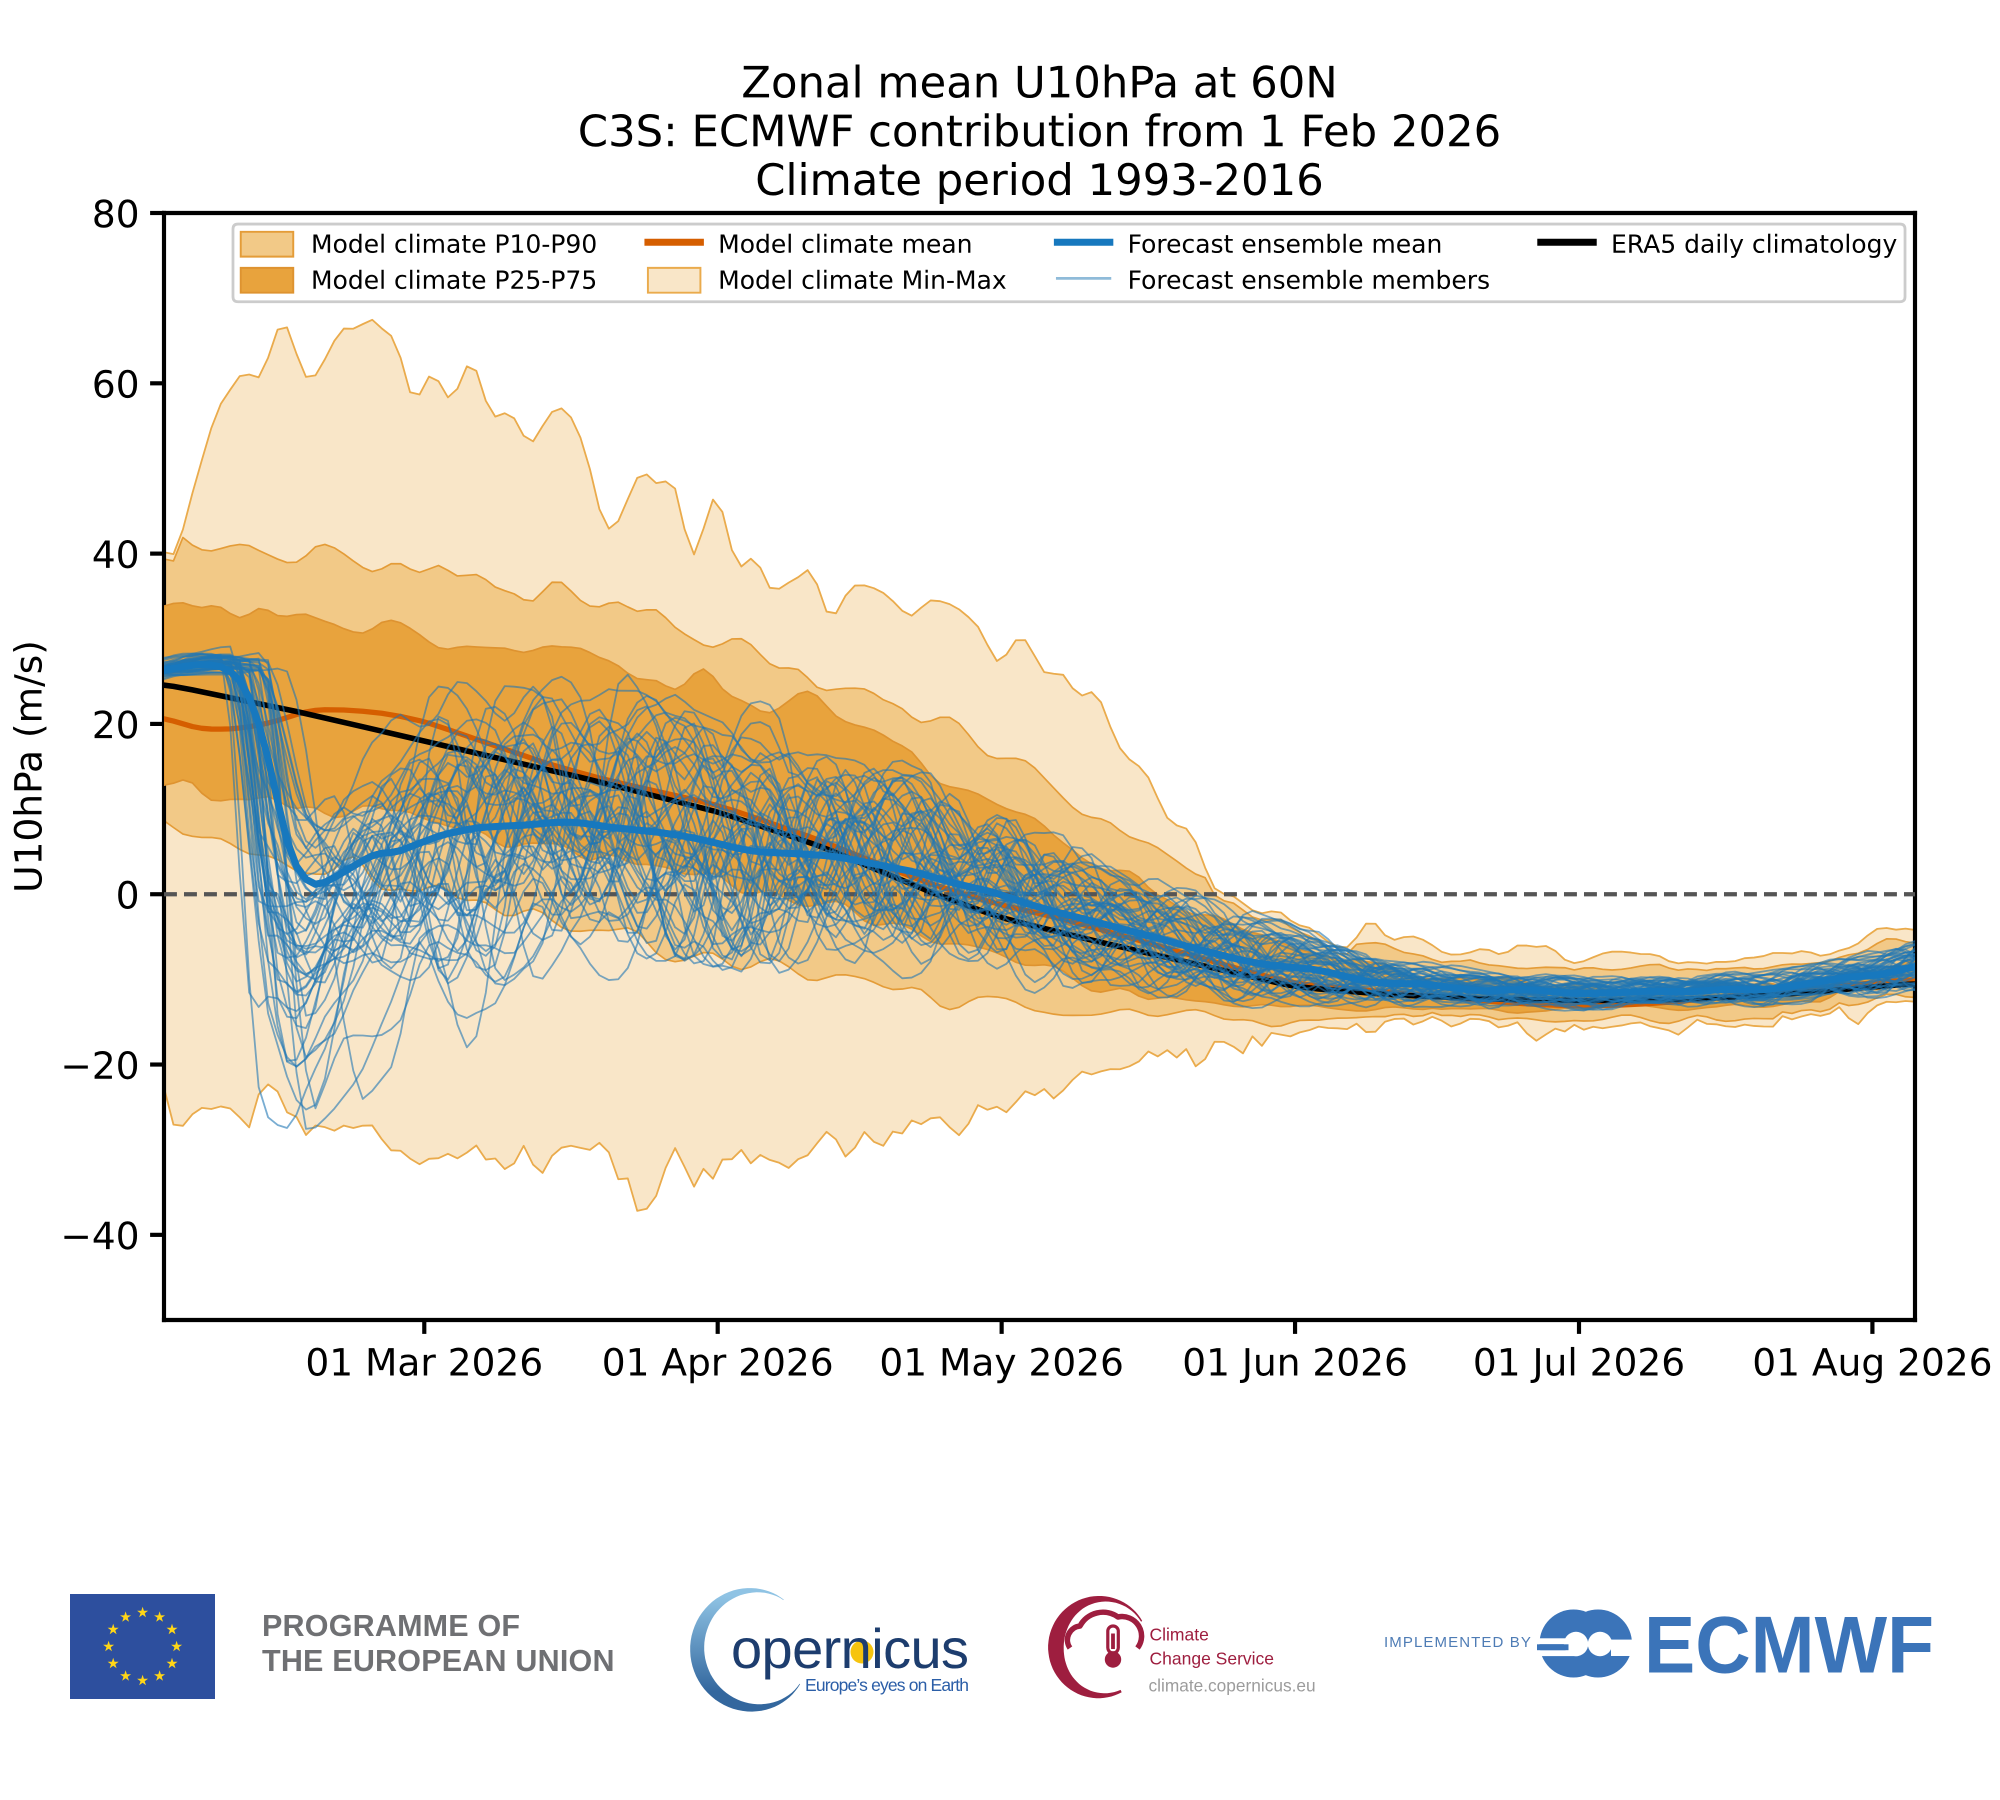 The image size is (2000, 1800). I want to click on svg-text: Change Service, so click(1212, 1659).